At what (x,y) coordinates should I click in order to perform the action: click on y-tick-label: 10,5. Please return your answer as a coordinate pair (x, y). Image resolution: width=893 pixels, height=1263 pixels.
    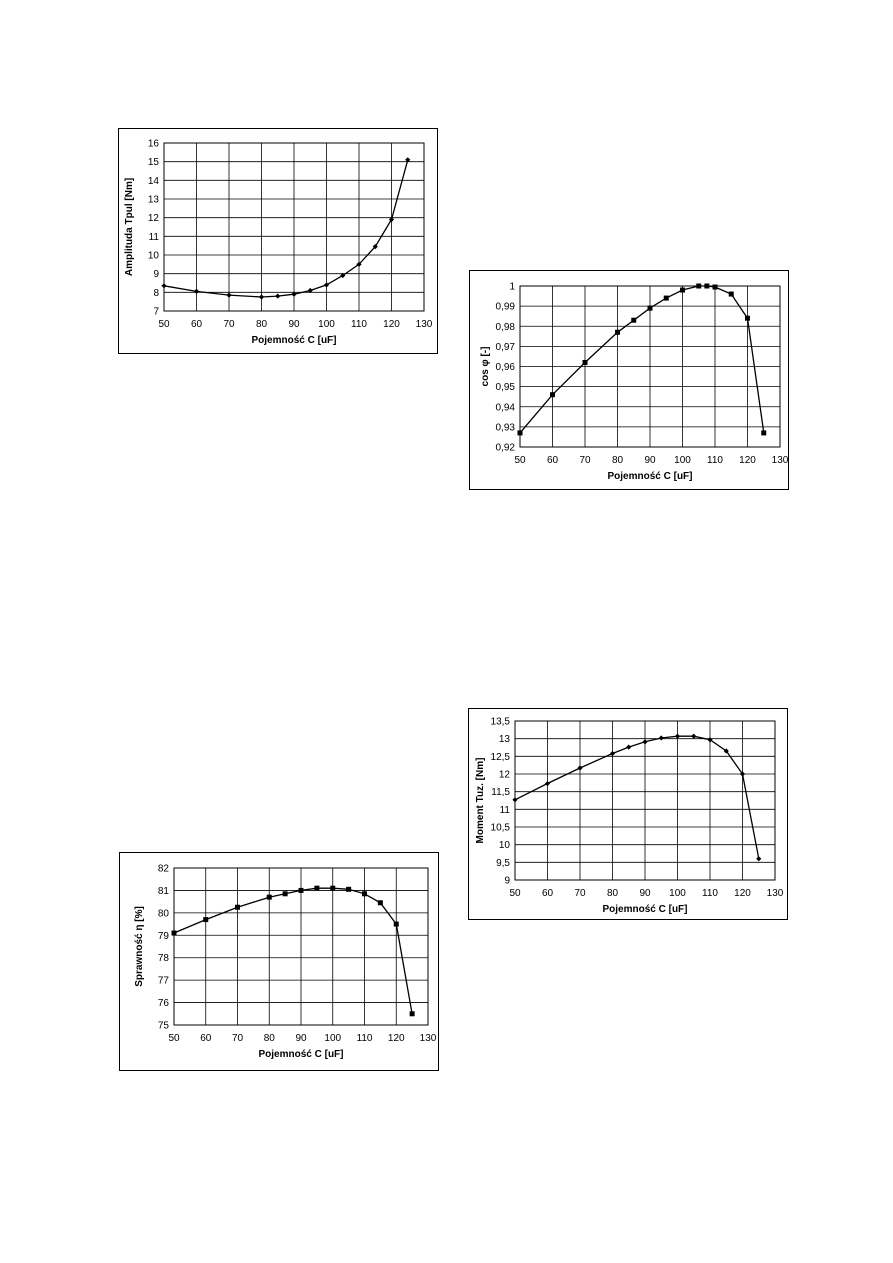
    Looking at the image, I should click on (501, 828).